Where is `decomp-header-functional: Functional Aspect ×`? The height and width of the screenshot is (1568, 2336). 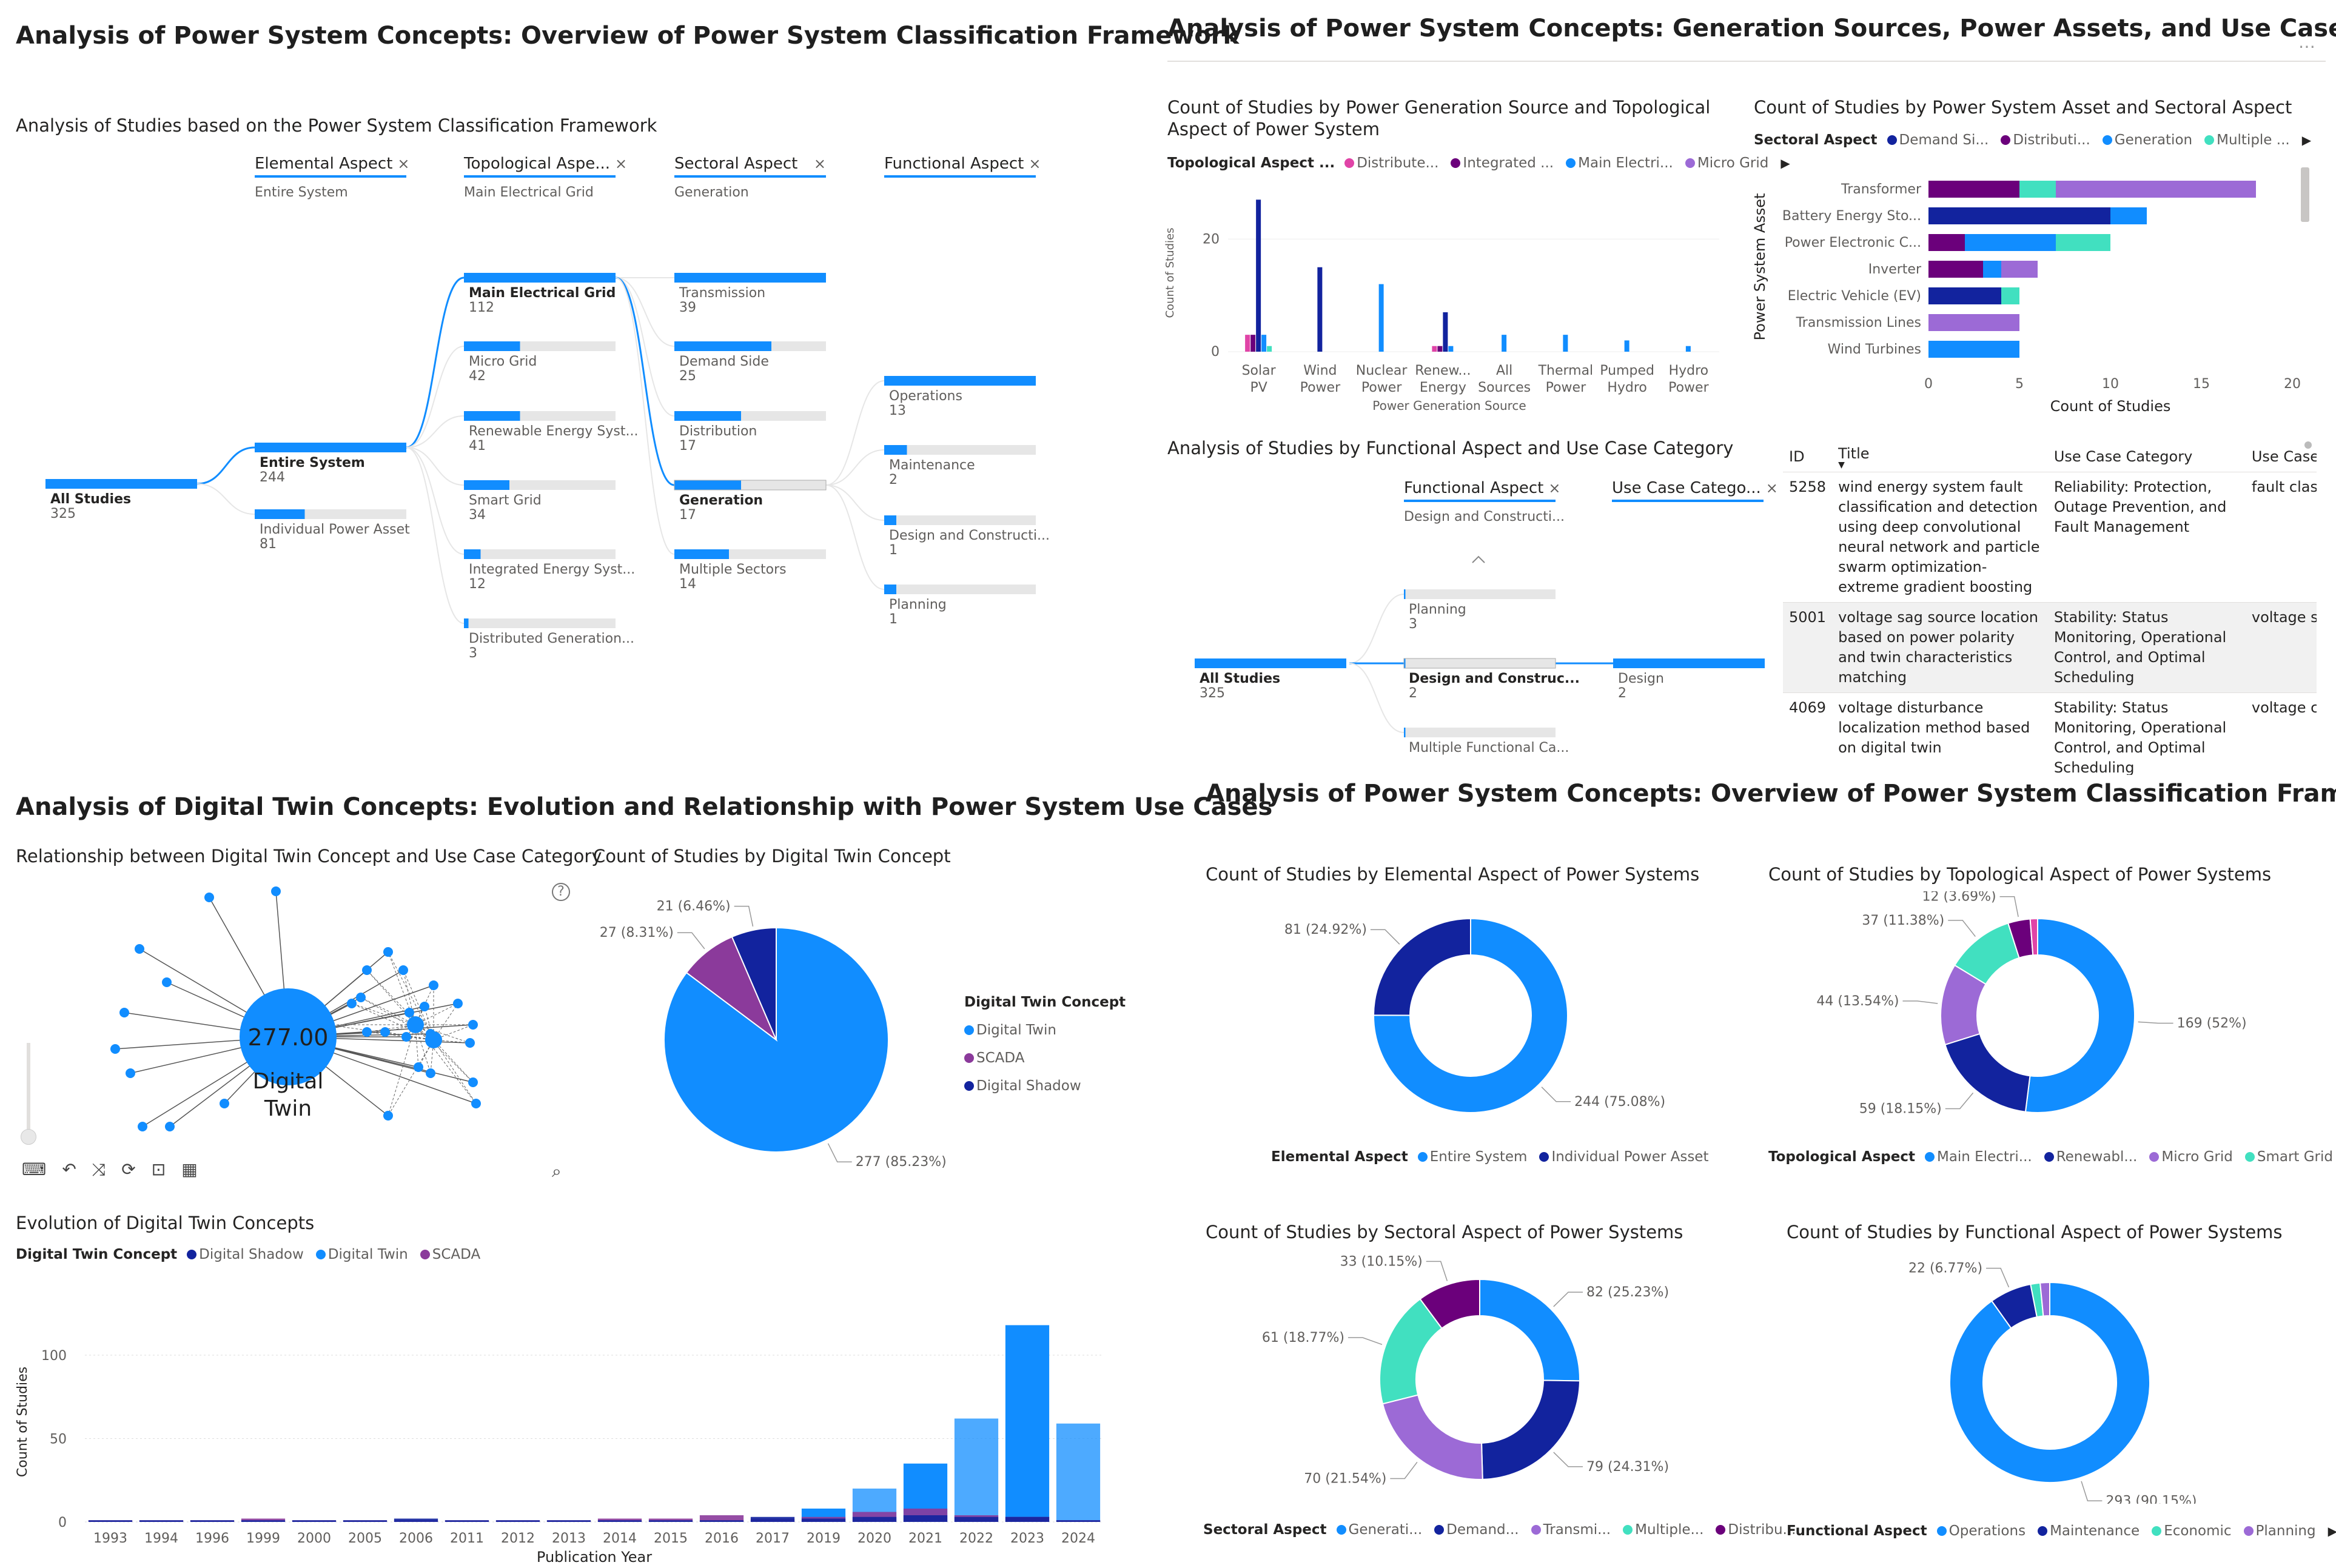 decomp-header-functional: Functional Aspect × is located at coordinates (962, 166).